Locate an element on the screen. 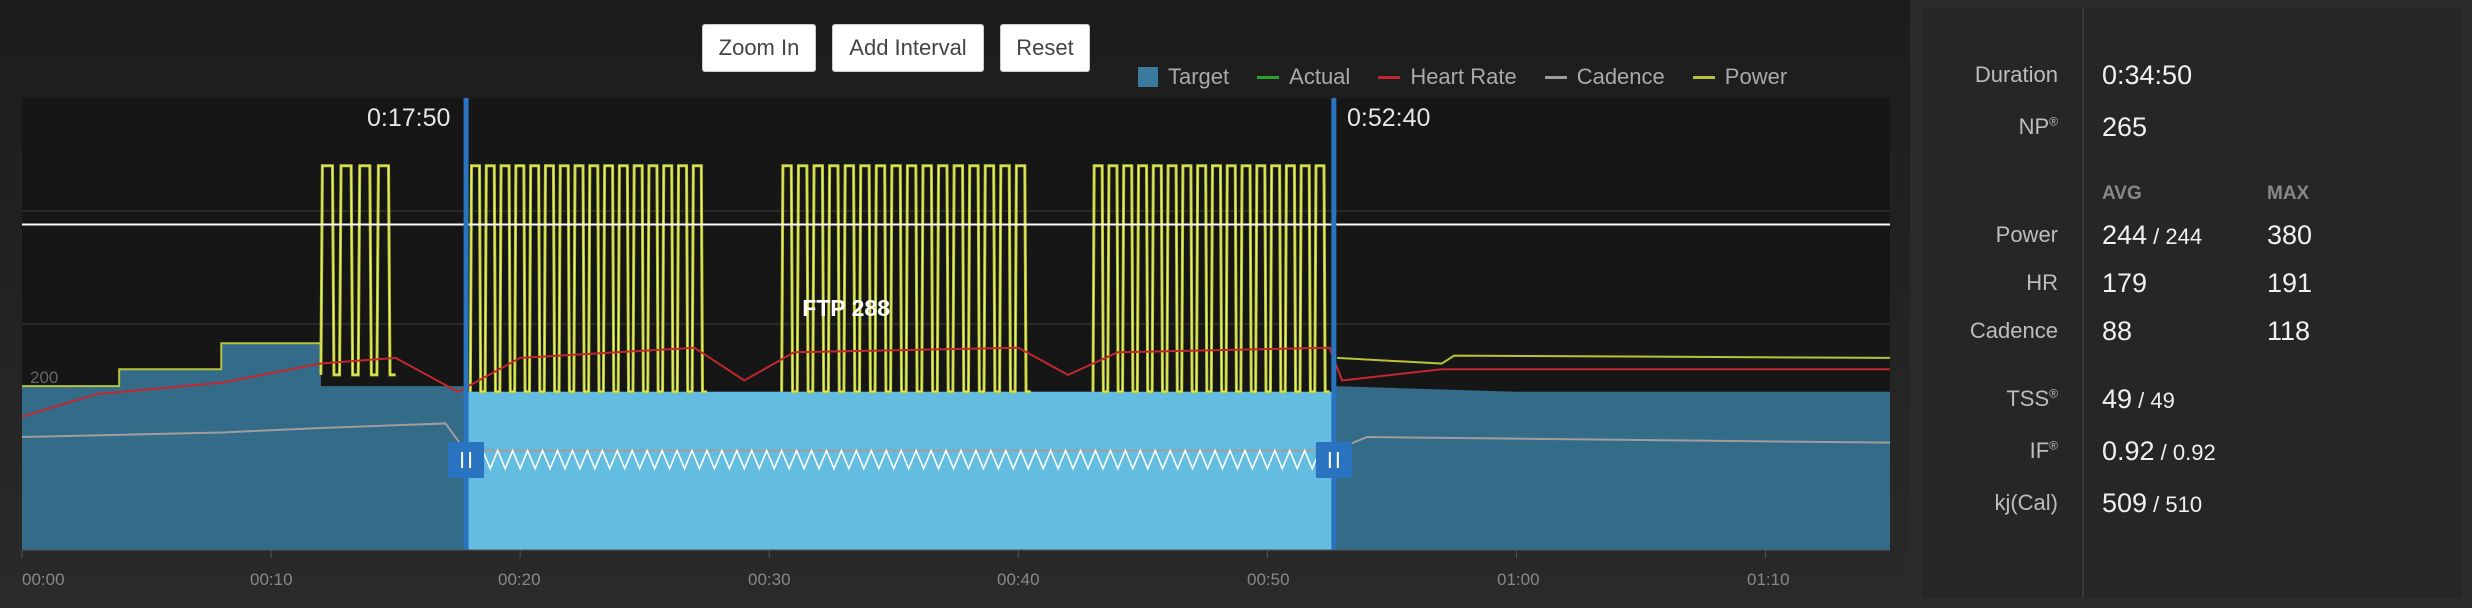 The width and height of the screenshot is (2472, 608). interval-start-handle is located at coordinates (466, 460).